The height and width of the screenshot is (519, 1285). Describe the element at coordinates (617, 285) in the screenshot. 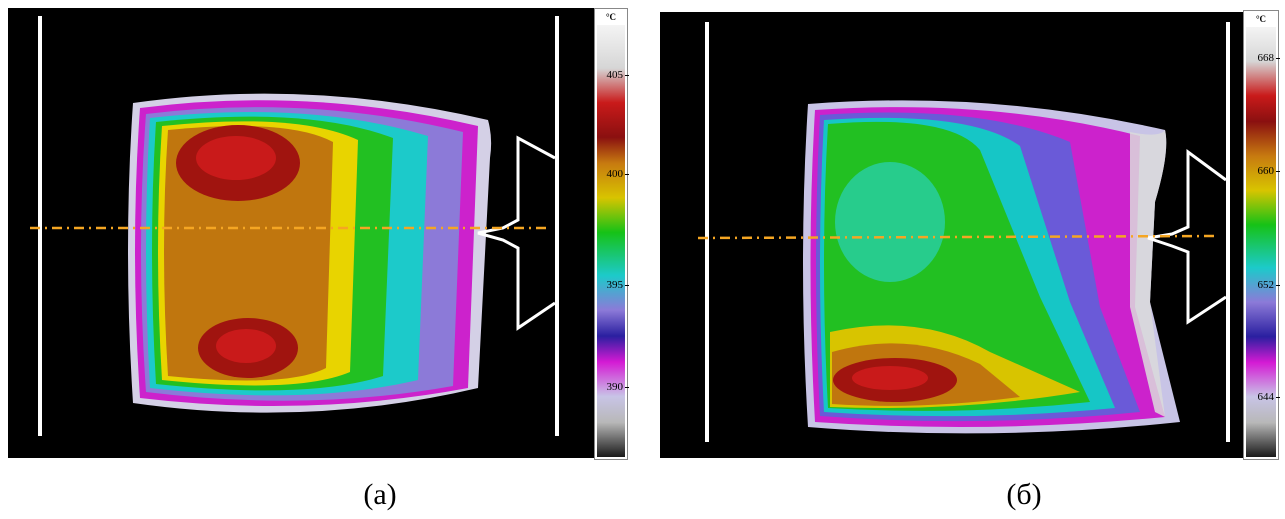

I see `scale-tick-a-3: 395` at that location.